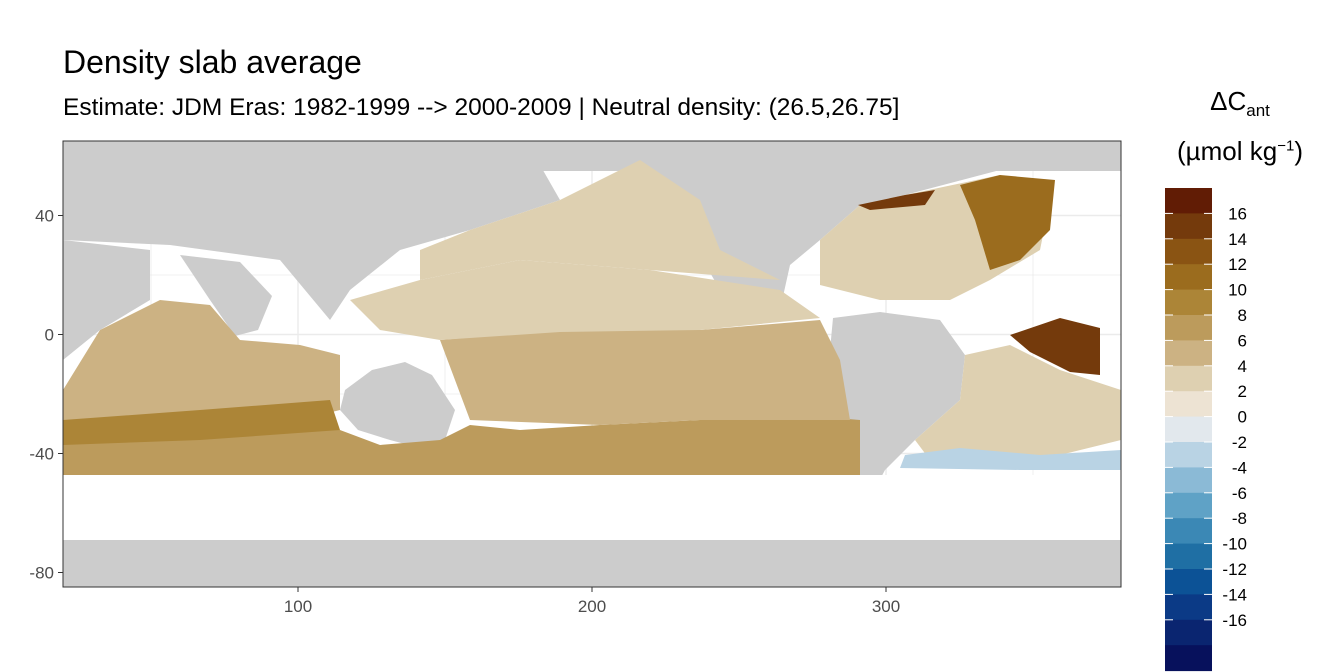 The image size is (1344, 672). I want to click on no-data-band, so click(592, 507).